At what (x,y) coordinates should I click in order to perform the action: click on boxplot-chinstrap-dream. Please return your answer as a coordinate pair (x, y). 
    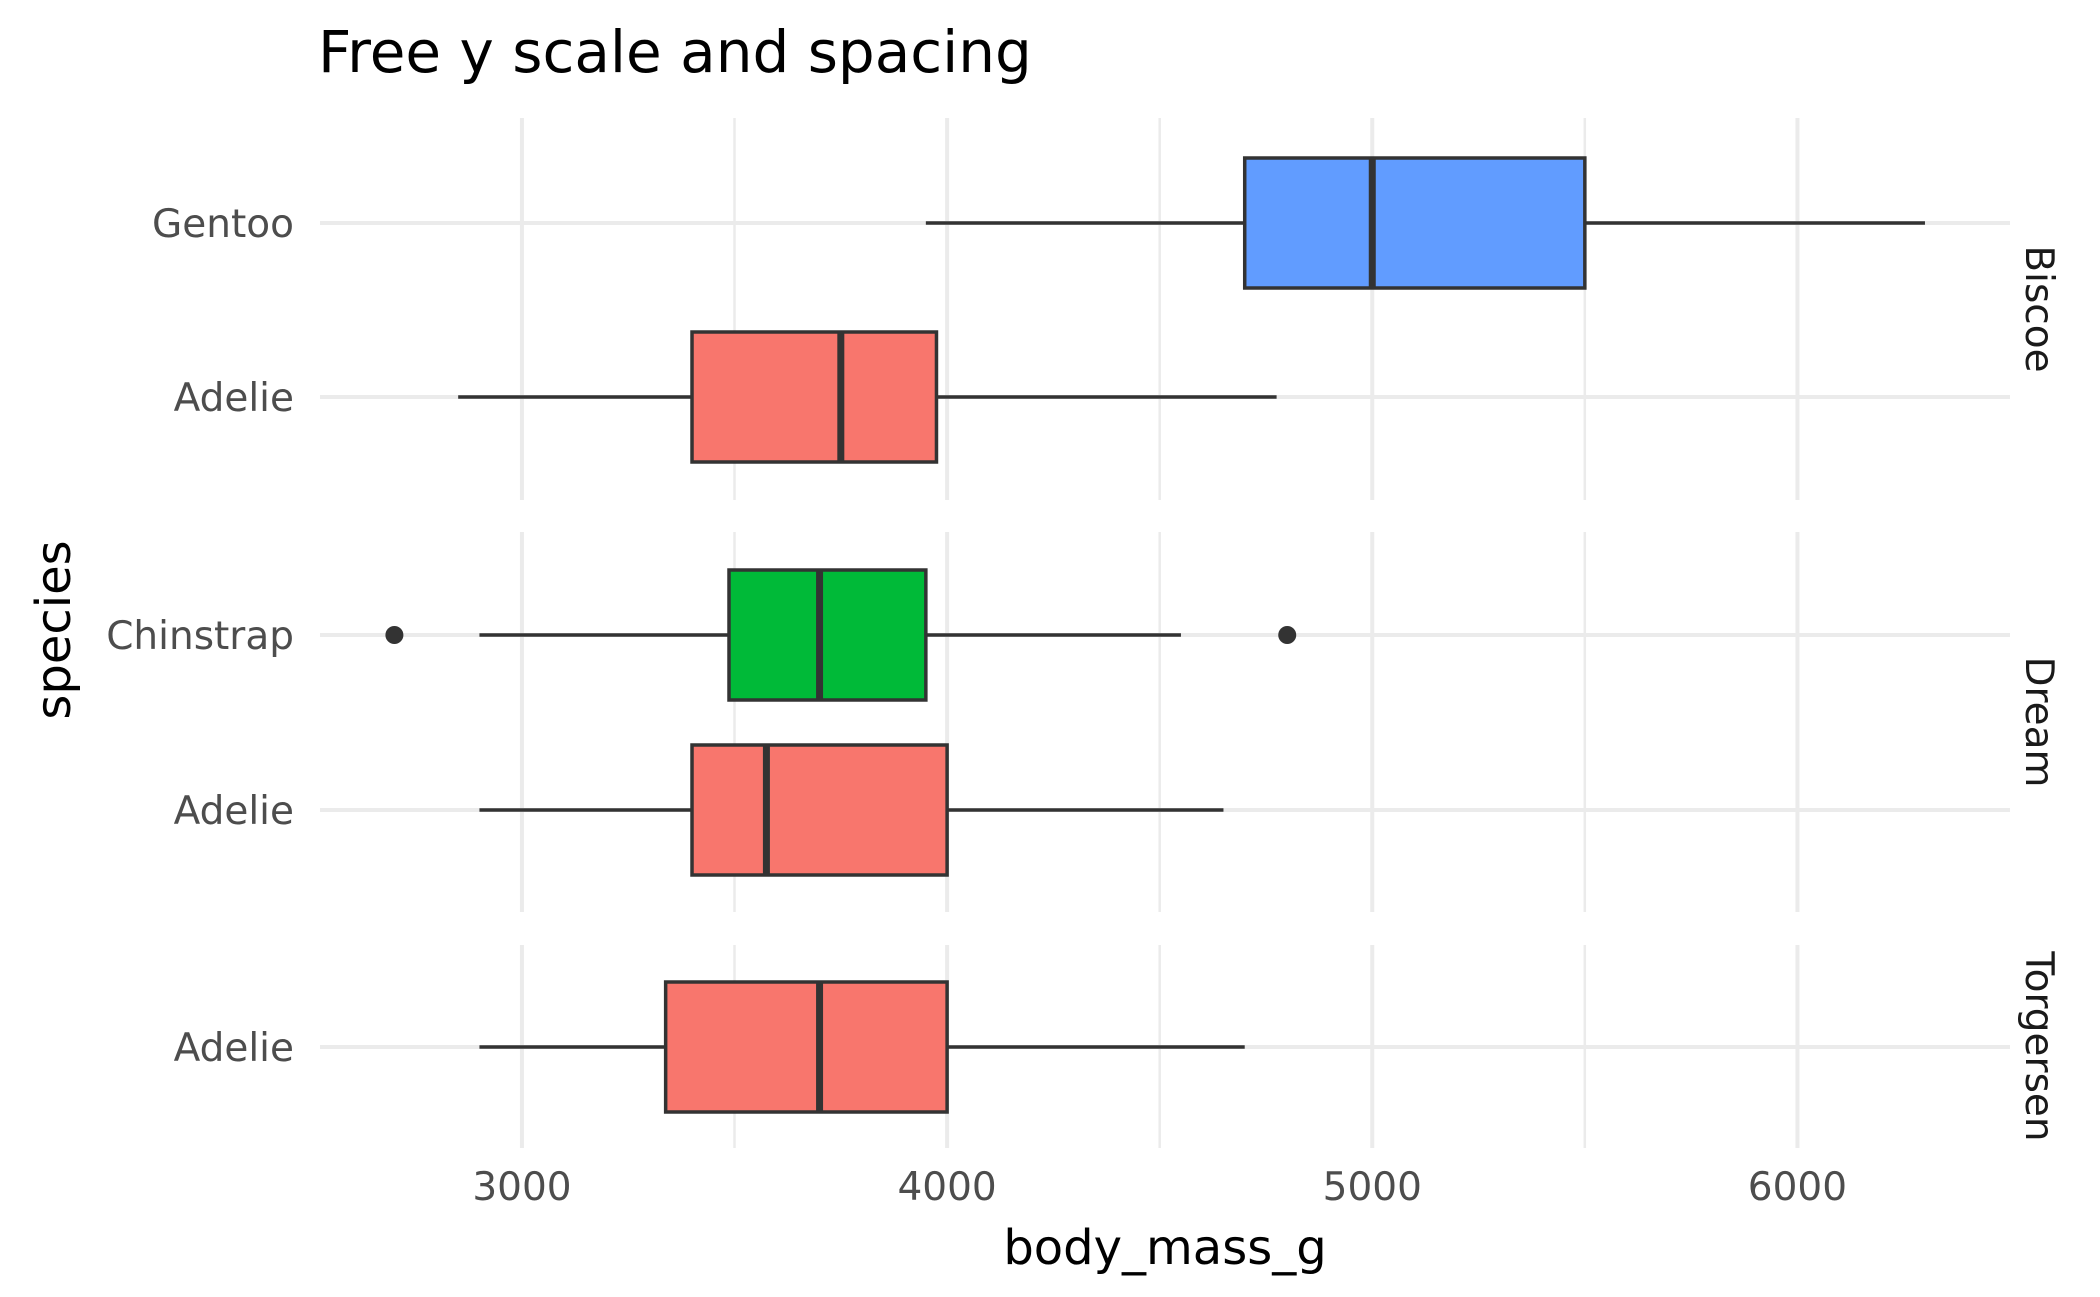
    Looking at the image, I should click on (841, 635).